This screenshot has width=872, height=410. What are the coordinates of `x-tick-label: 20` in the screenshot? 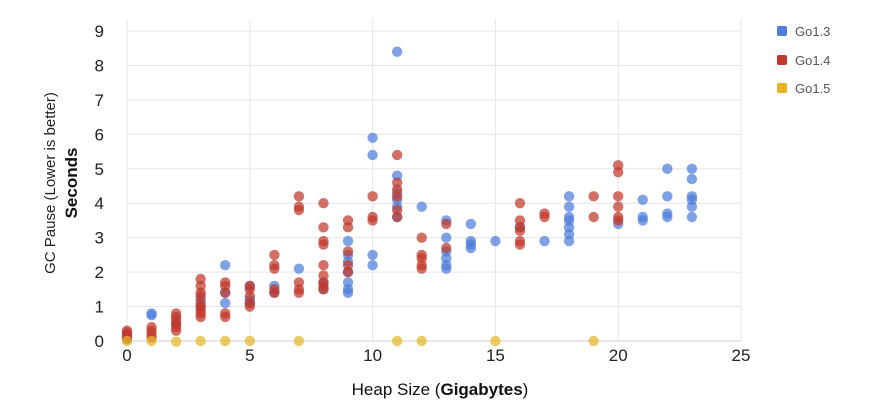 It's located at (618, 355).